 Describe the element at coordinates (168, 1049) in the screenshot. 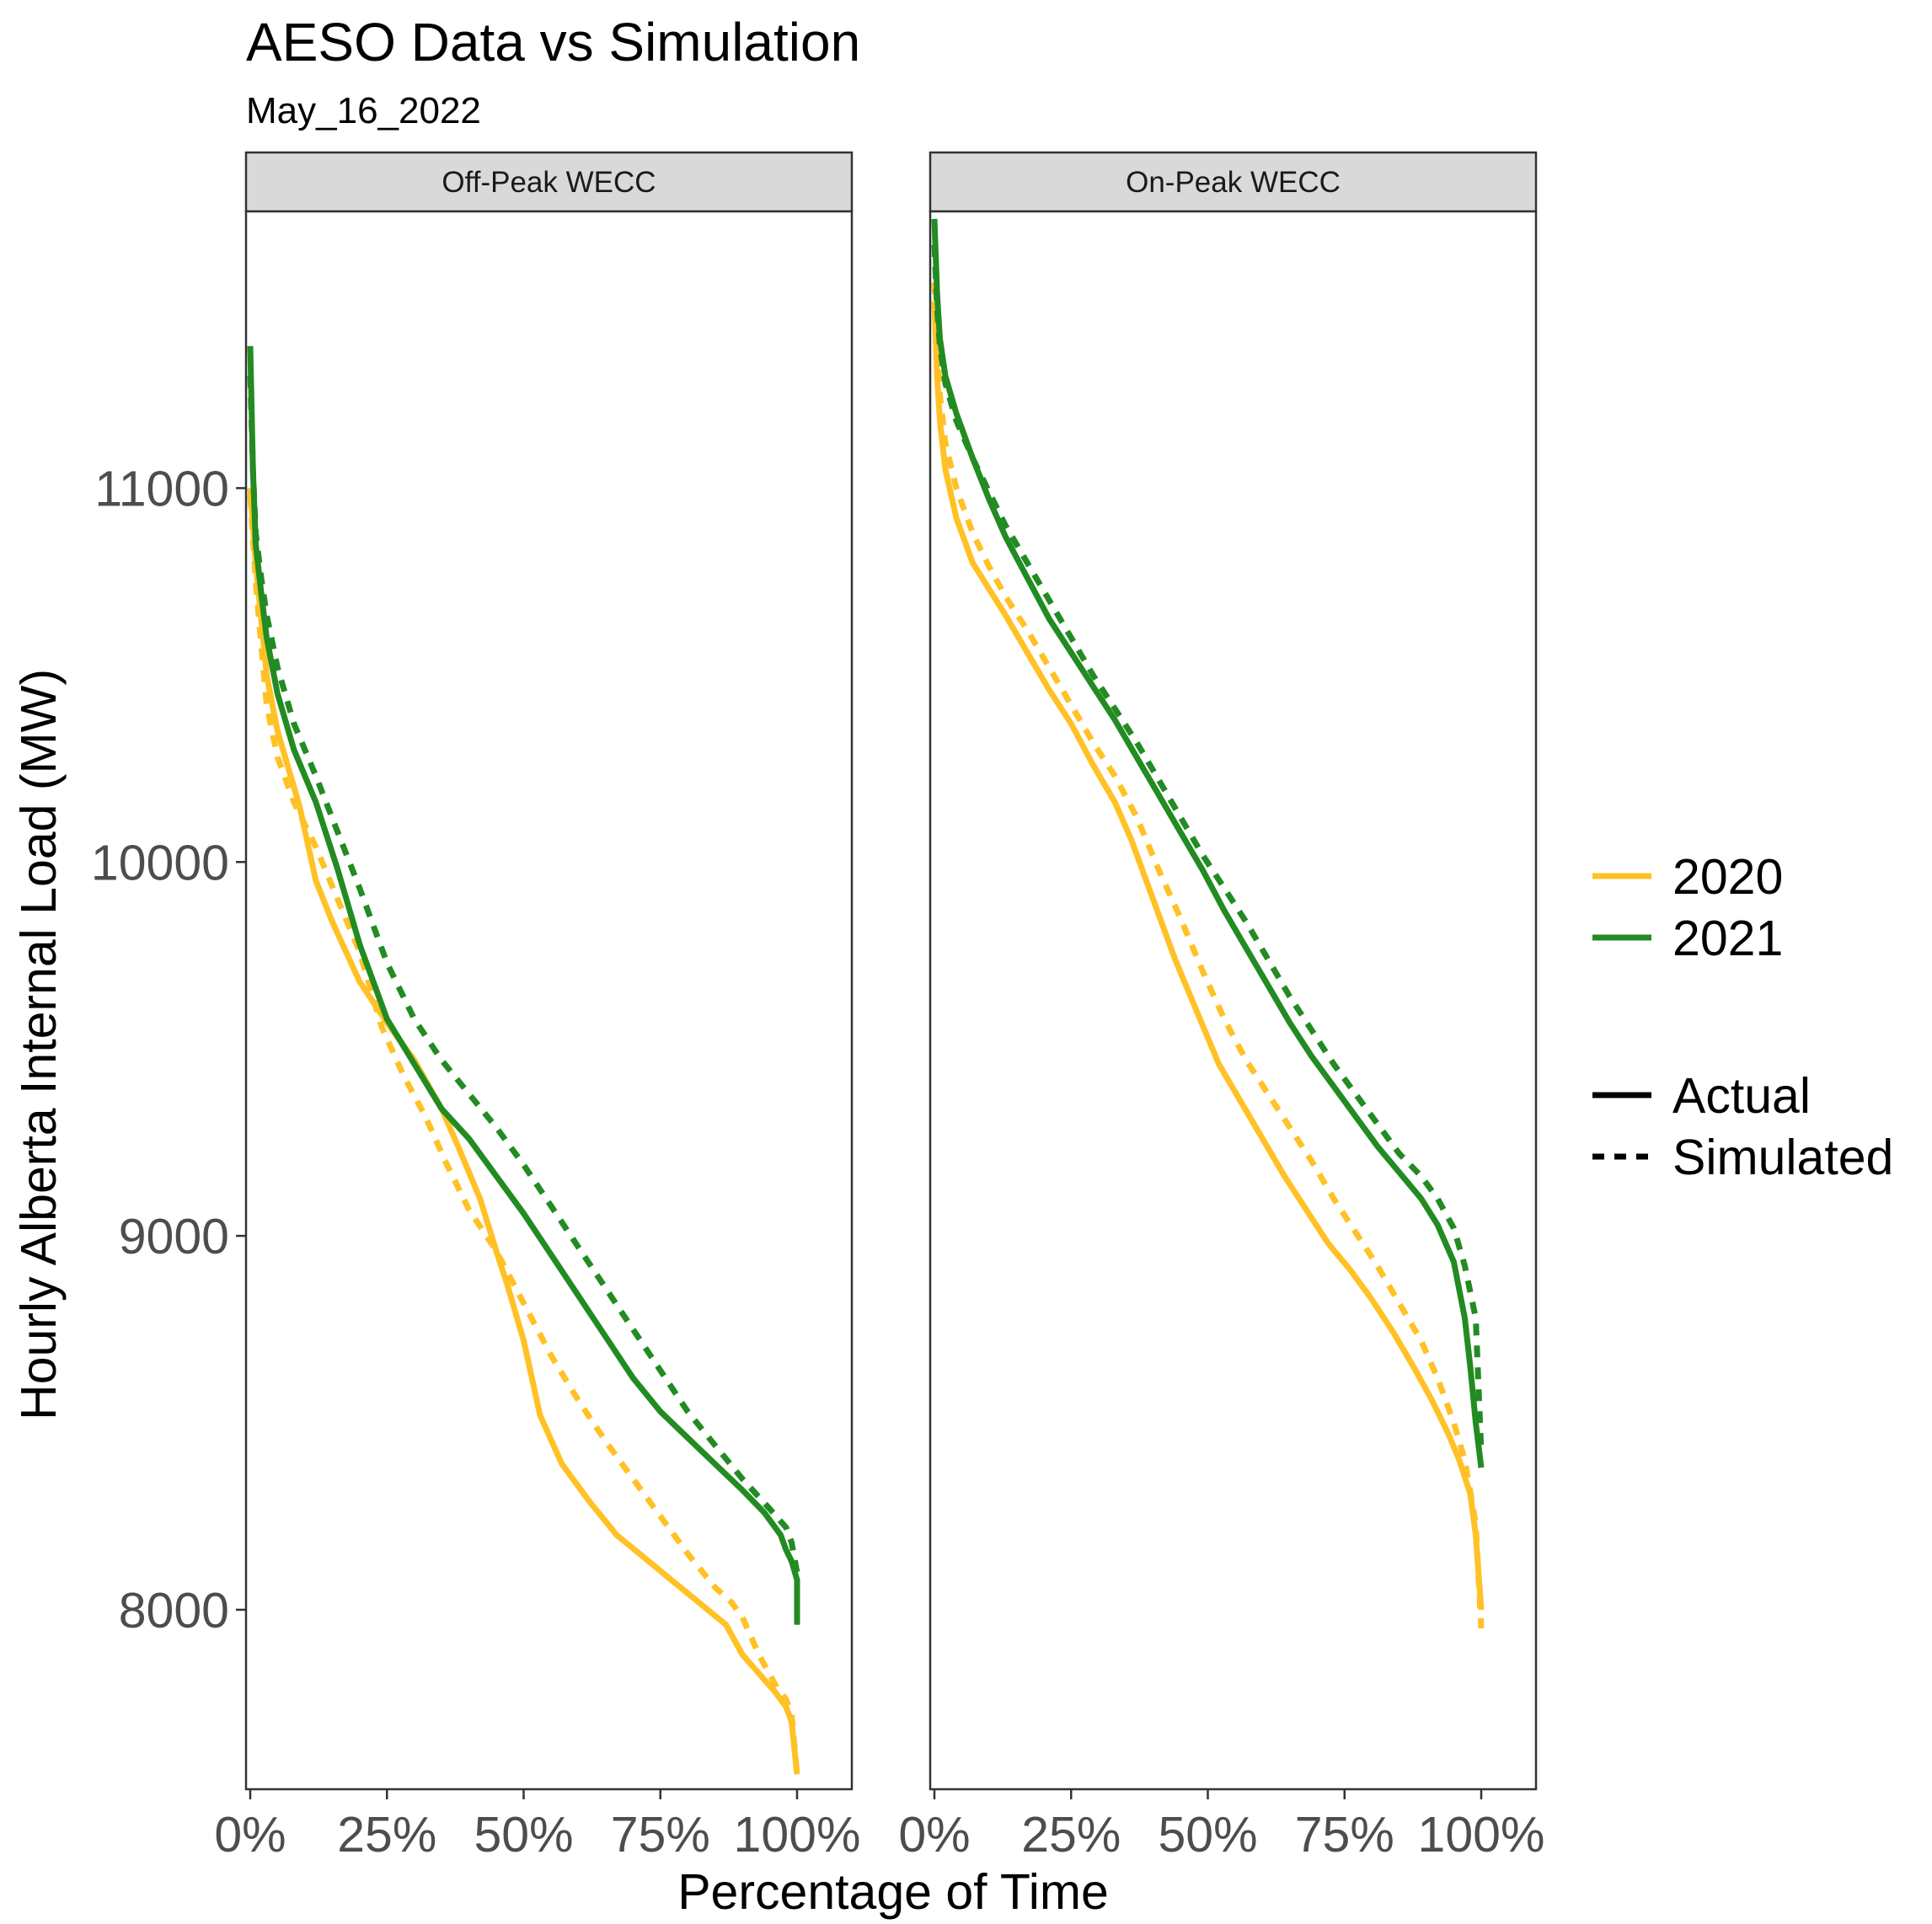

I see `y-axis: 8000 9000 10000 11000` at that location.